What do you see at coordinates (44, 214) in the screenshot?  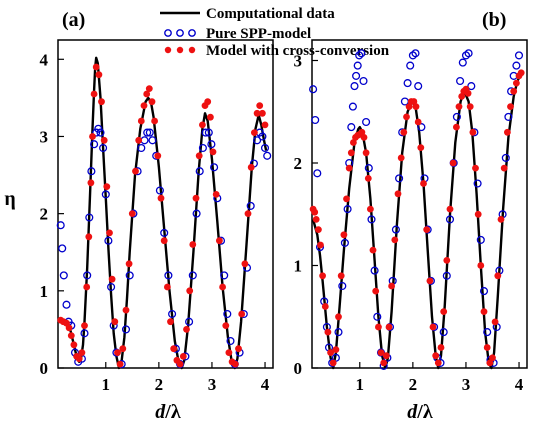 I see `y-tick-label-a-2: 2` at bounding box center [44, 214].